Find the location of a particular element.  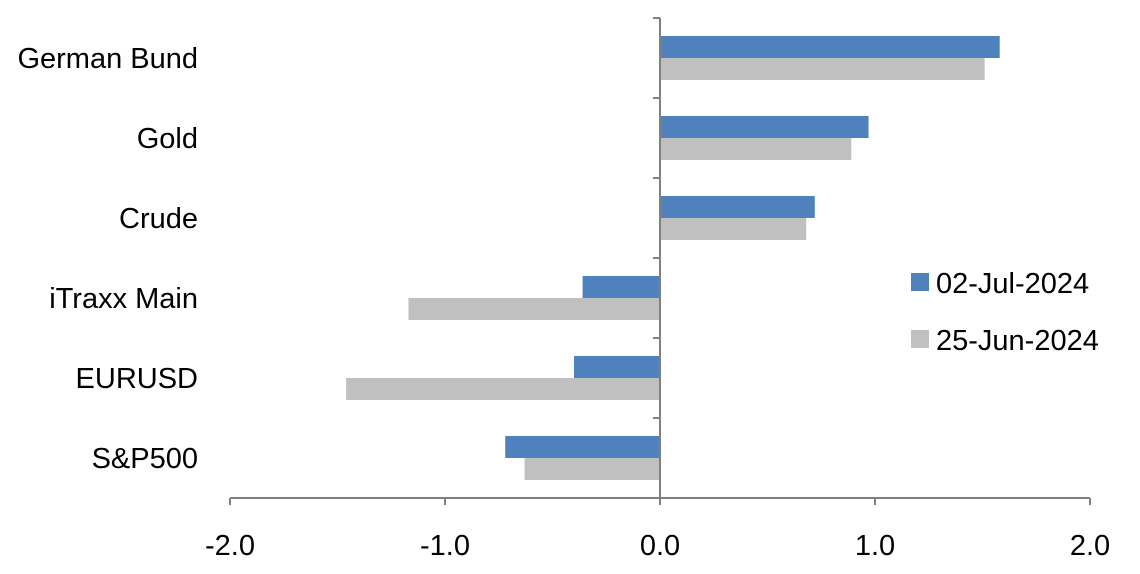

category-label: Crude is located at coordinates (158, 219).